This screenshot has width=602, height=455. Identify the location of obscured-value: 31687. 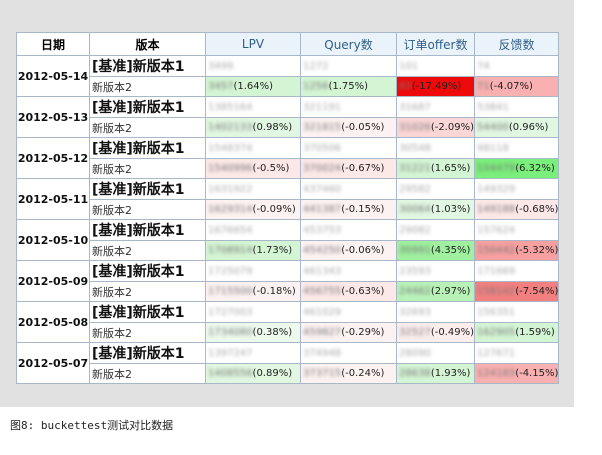
(415, 107).